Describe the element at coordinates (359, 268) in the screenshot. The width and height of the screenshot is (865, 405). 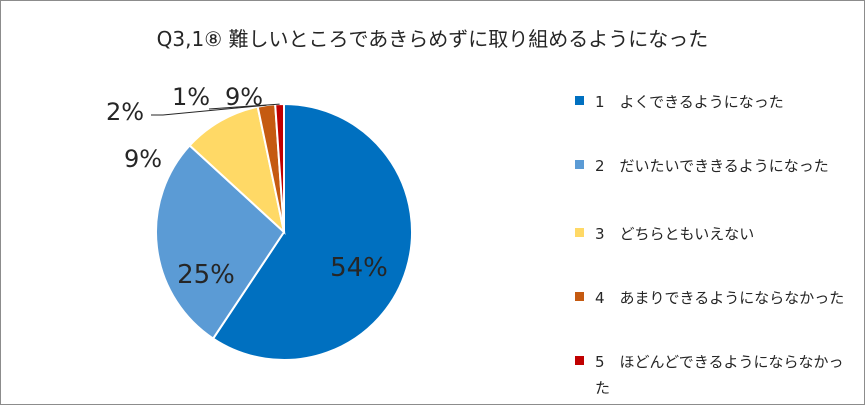
I see `data-label-1: 54%` at that location.